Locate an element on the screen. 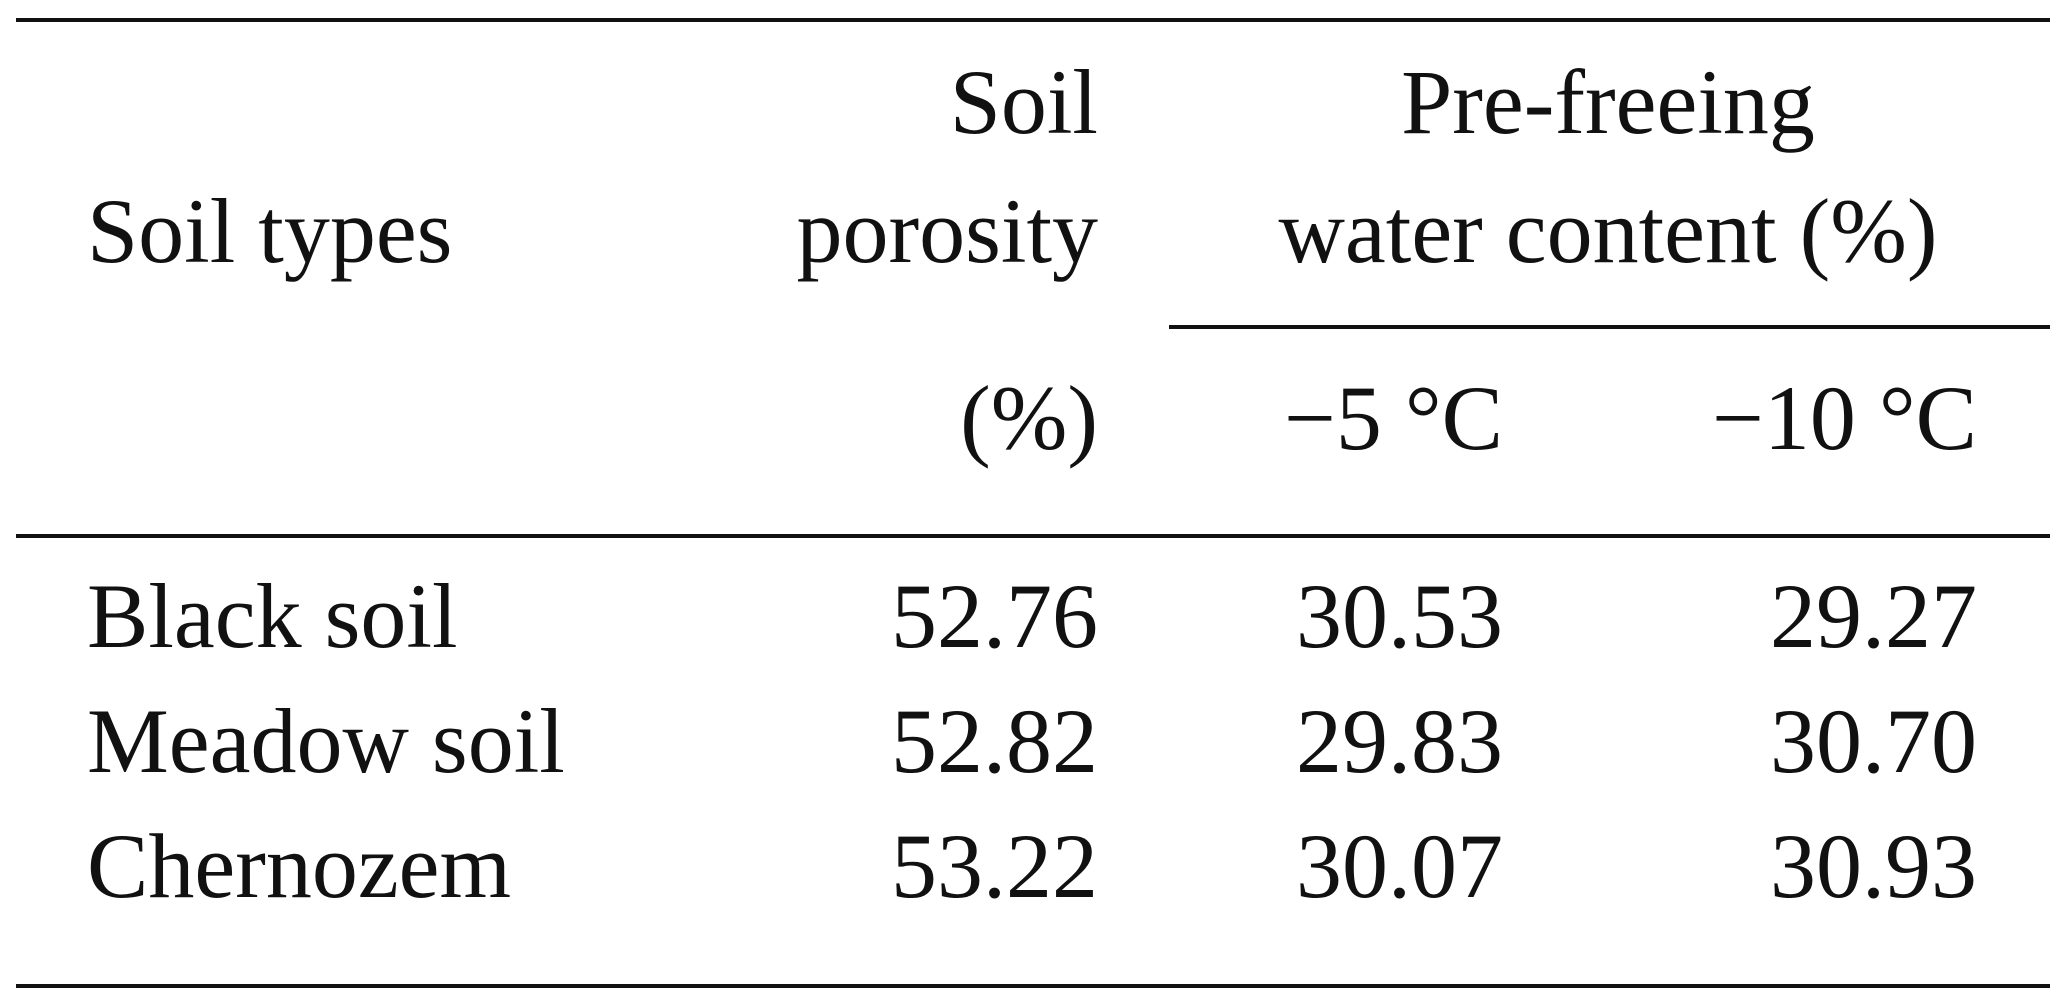 Image resolution: width=2067 pixels, height=1007 pixels. header-cell: (%) is located at coordinates (1029, 418).